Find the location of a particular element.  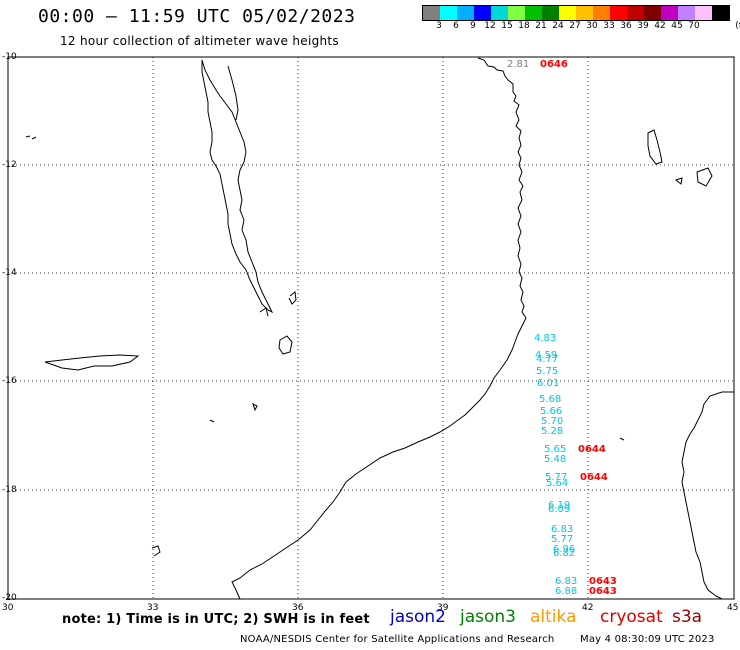

colorbar-label: 9 is located at coordinates (473, 26).